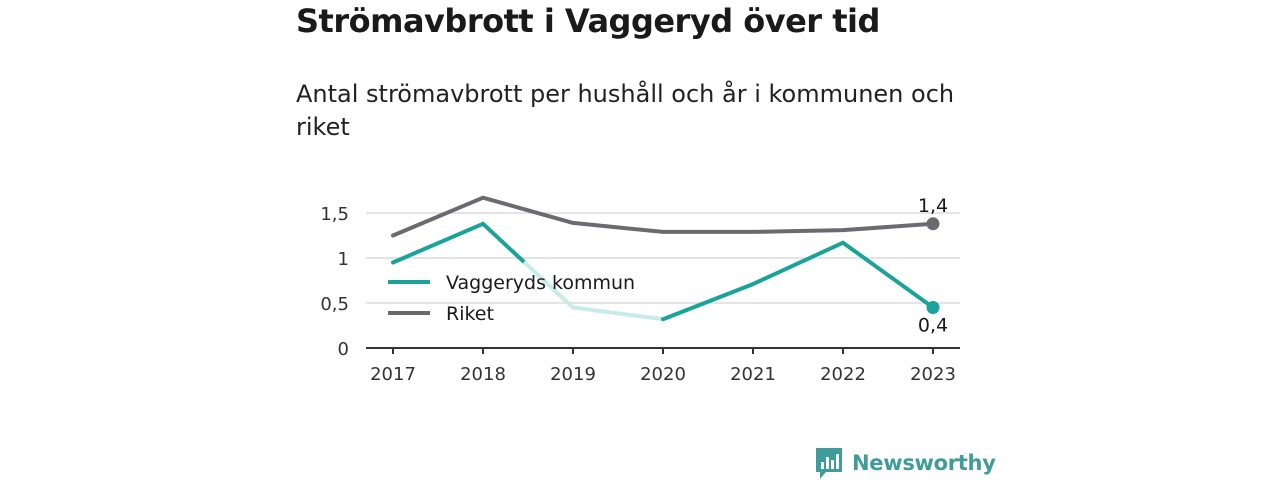 The height and width of the screenshot is (480, 1280). I want to click on end-marker-kommun, so click(933, 307).